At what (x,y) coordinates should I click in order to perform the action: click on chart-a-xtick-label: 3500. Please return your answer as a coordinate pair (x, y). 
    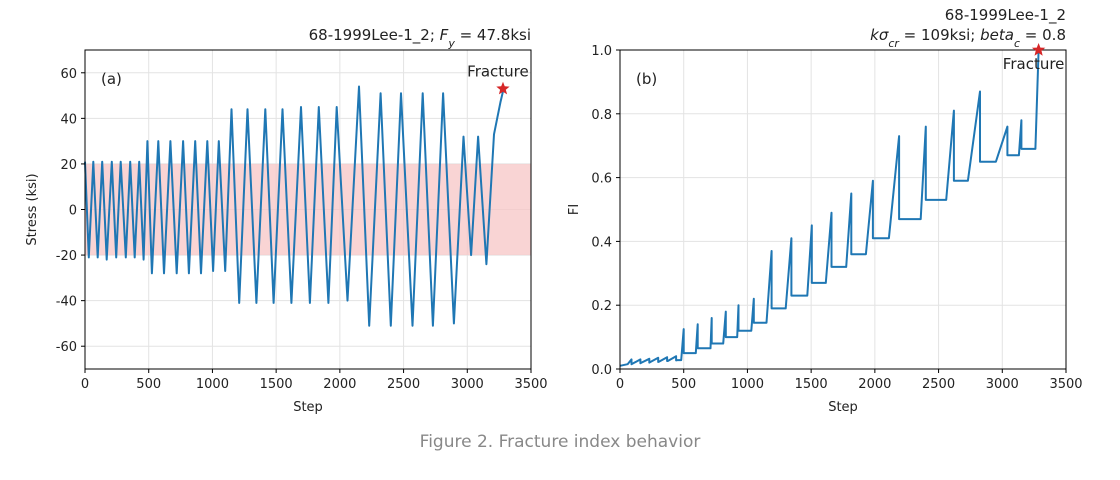
    Looking at the image, I should click on (530, 384).